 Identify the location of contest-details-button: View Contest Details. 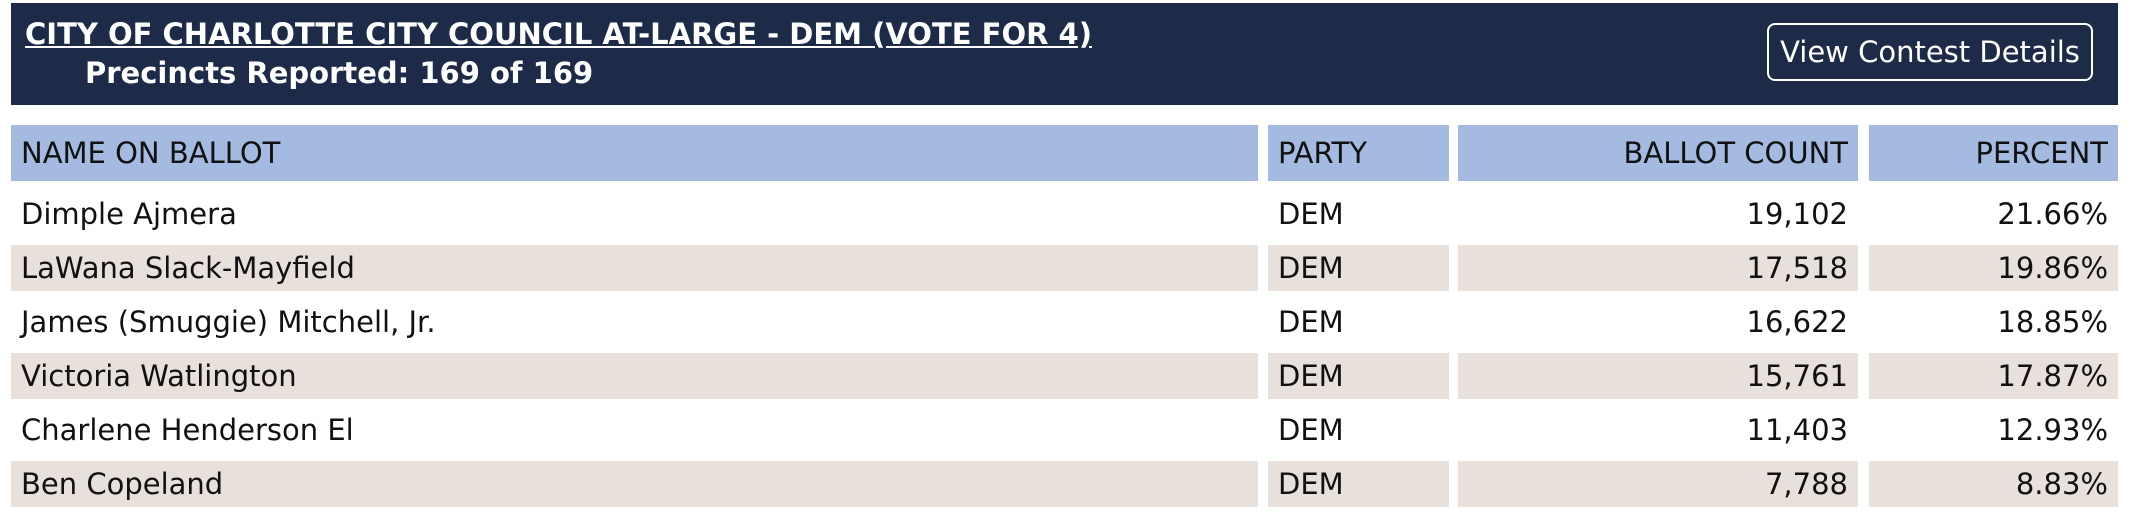
(1930, 52).